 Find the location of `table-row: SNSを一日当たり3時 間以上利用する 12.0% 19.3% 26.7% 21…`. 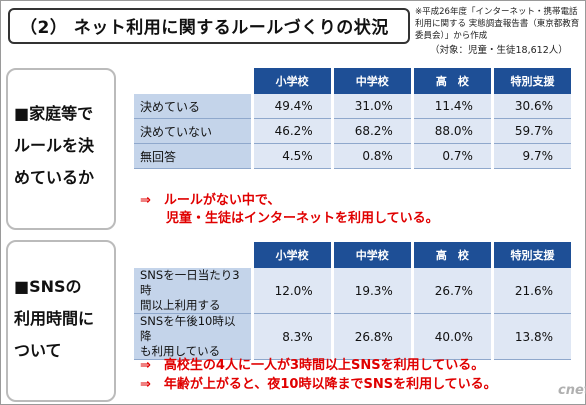

table-row: SNSを一日当たり3時 間以上利用する 12.0% 19.3% 26.7% 21… is located at coordinates (352, 291).